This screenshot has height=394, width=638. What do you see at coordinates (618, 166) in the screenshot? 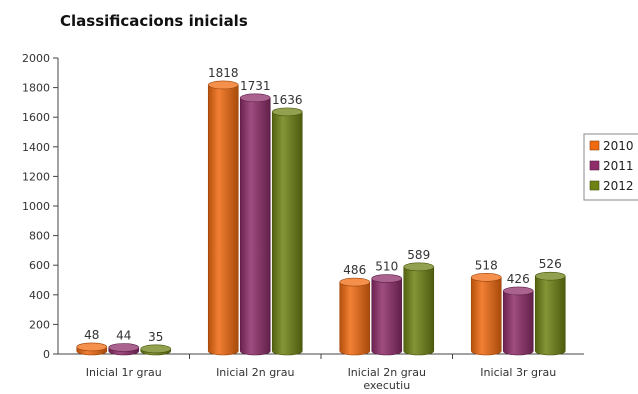
I see `legend-label: 2011` at bounding box center [618, 166].